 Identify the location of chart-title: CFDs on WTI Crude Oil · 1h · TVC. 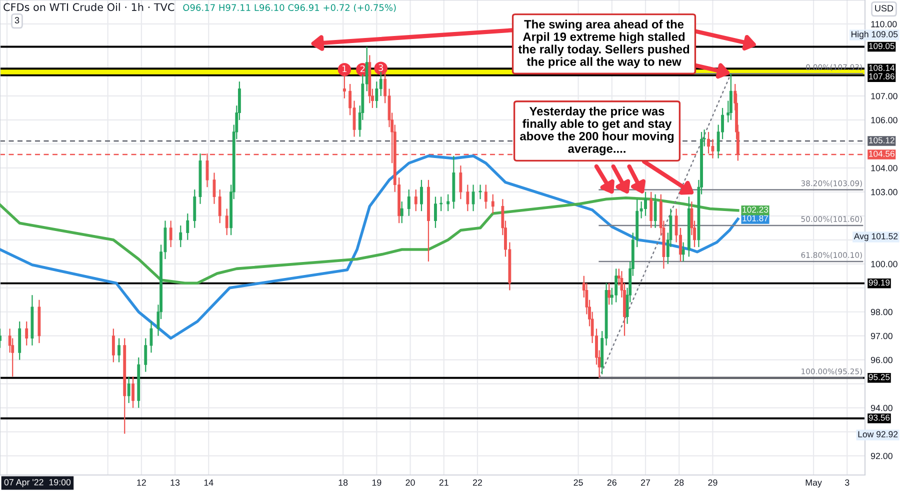
(89, 7).